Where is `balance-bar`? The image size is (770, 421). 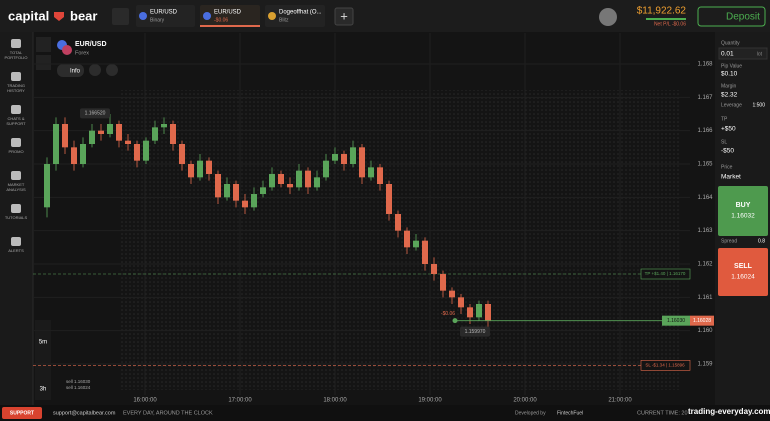 balance-bar is located at coordinates (666, 19).